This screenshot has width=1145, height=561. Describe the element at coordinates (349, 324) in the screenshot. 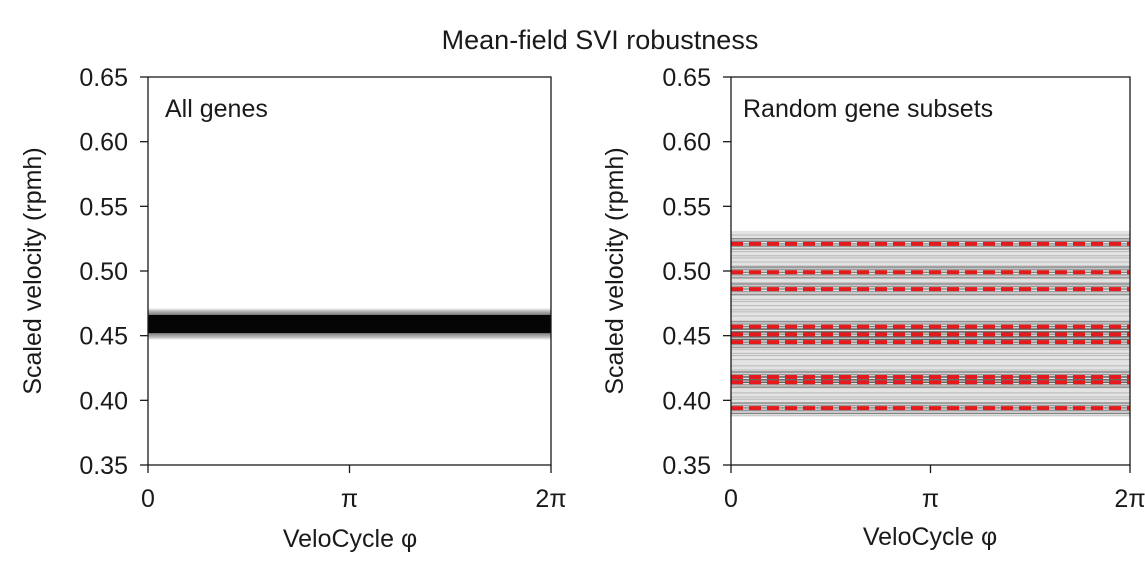

I see `trace-band-core` at that location.